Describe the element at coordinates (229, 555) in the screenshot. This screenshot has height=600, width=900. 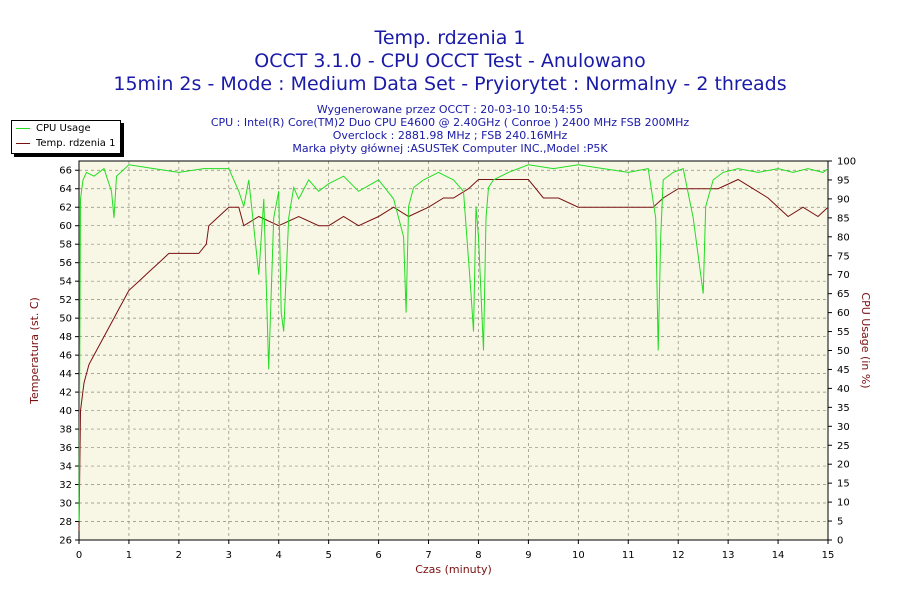
I see `x-tick-label: 3` at that location.